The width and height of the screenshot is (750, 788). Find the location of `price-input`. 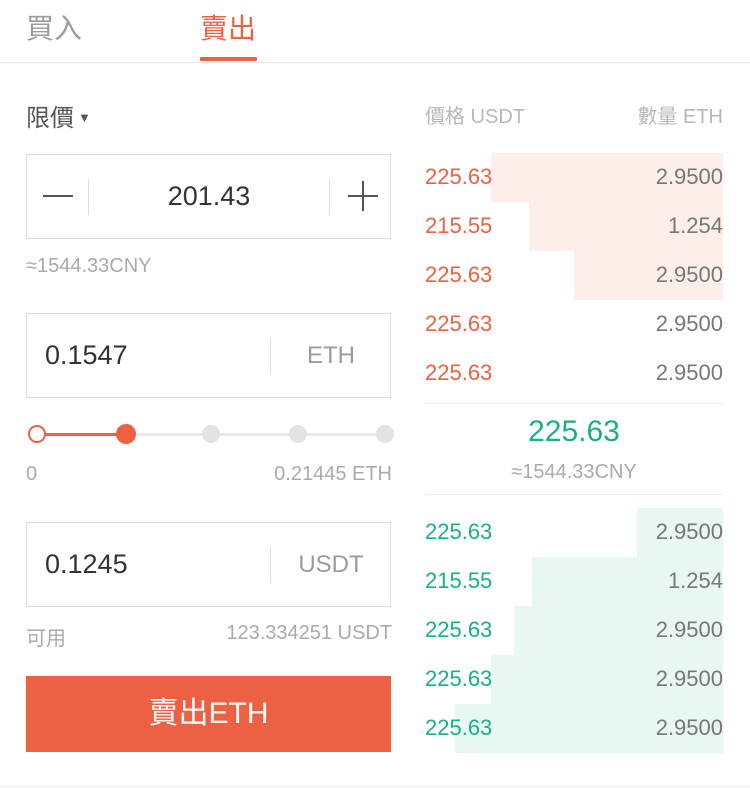

price-input is located at coordinates (209, 196).